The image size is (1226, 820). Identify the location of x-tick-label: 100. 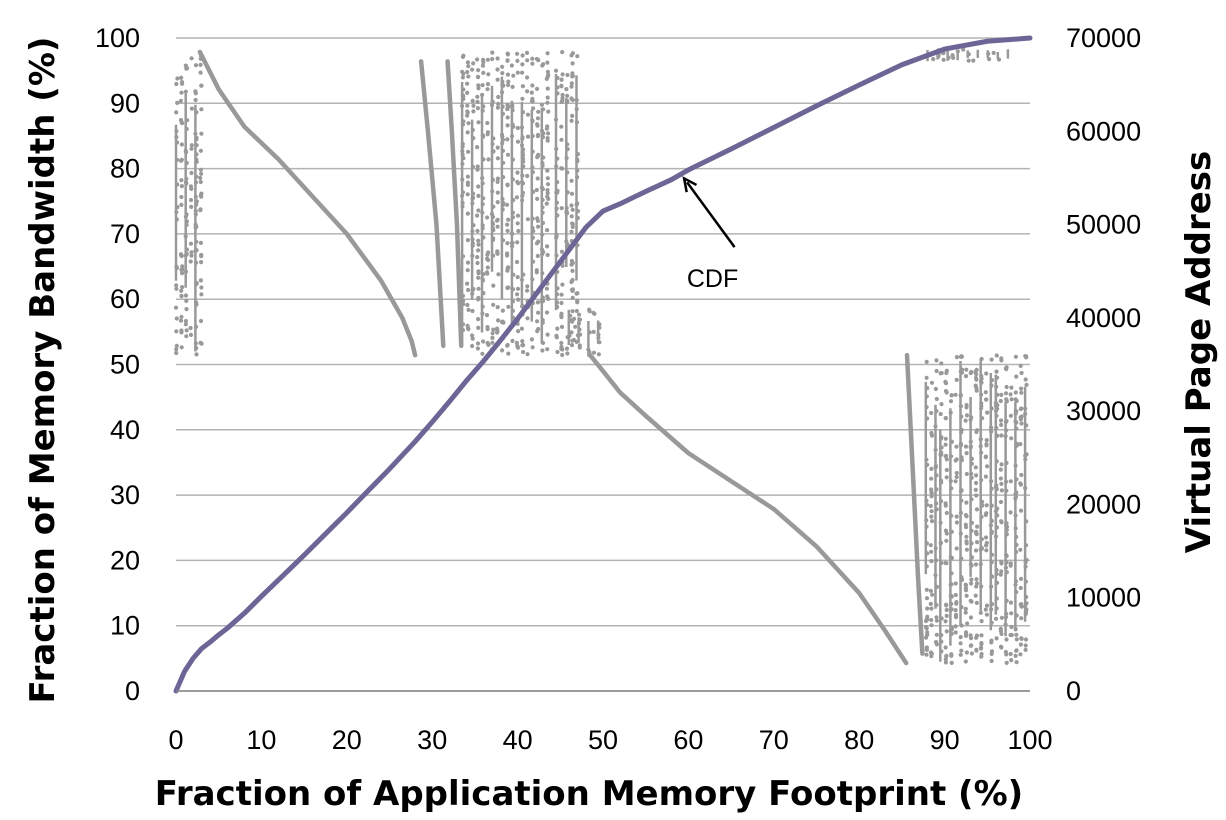
(1029, 740).